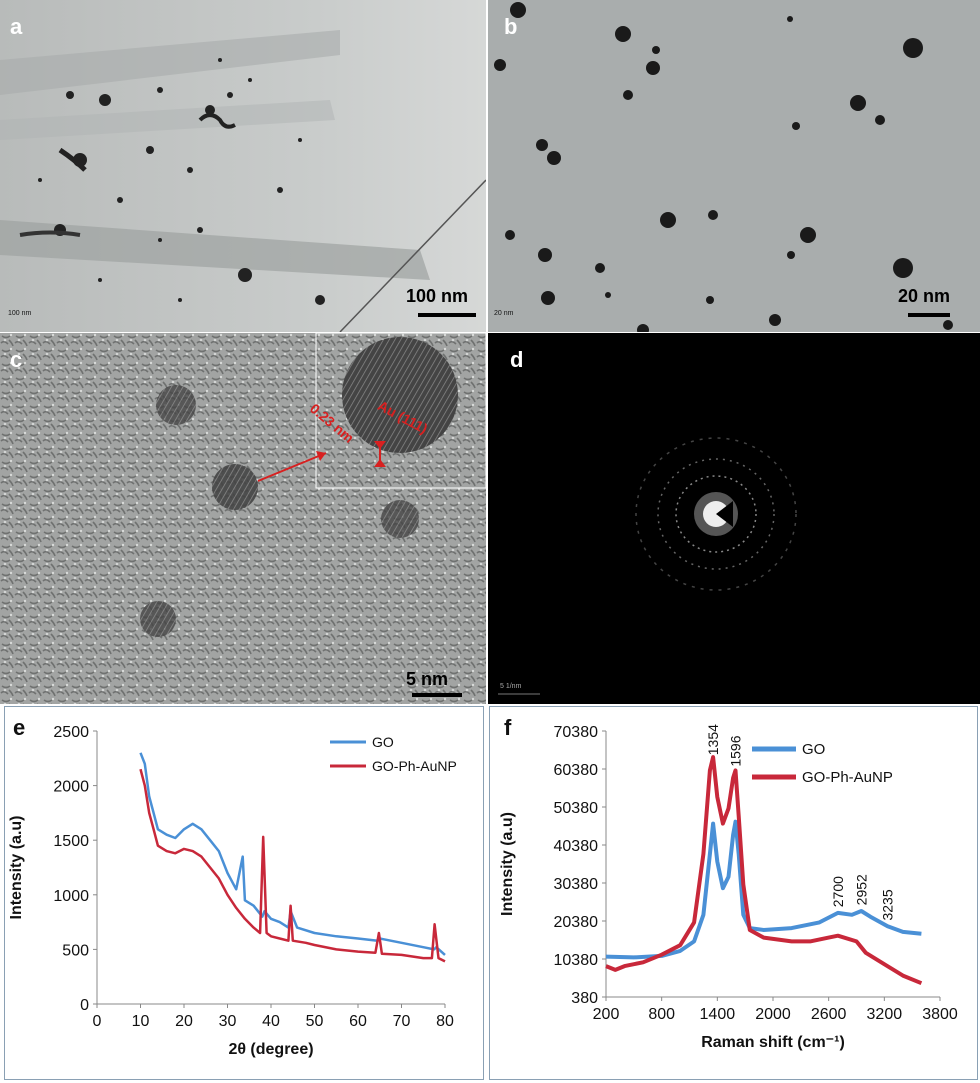 This screenshot has width=980, height=1083. Describe the element at coordinates (713, 739) in the screenshot. I see `peak-label: 1354` at that location.